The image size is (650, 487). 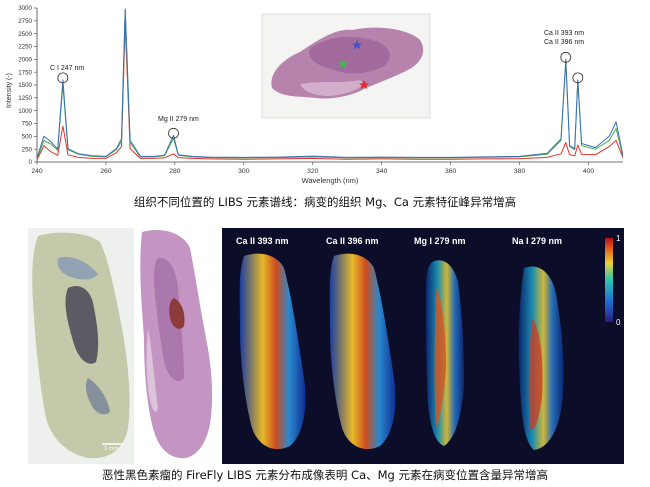 I want to click on y-tick-label: 1250, so click(x=25, y=98).